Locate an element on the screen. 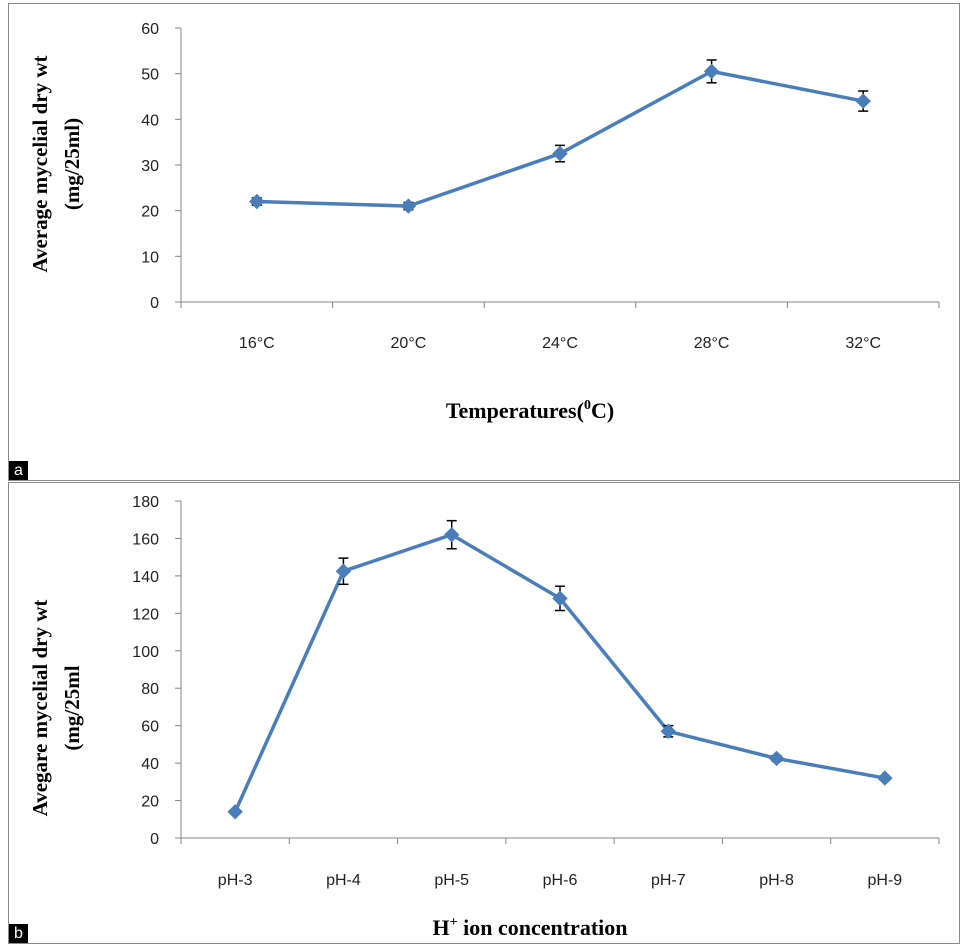 Image resolution: width=965 pixels, height=948 pixels. x-tick-label: 32°C is located at coordinates (863, 343).